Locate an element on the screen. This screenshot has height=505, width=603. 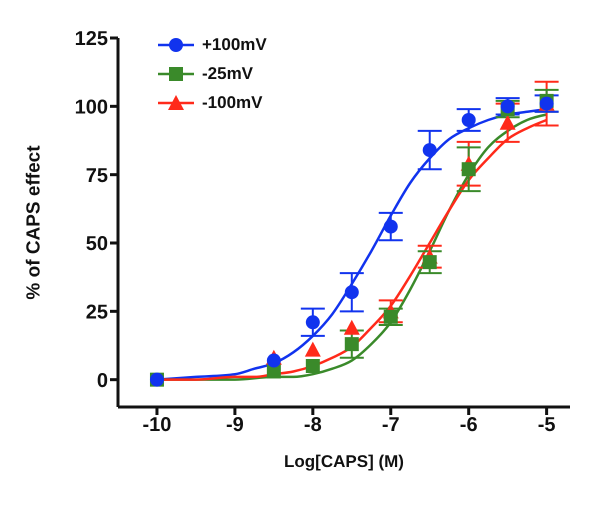
x-tick-label: -5 is located at coordinates (547, 425).